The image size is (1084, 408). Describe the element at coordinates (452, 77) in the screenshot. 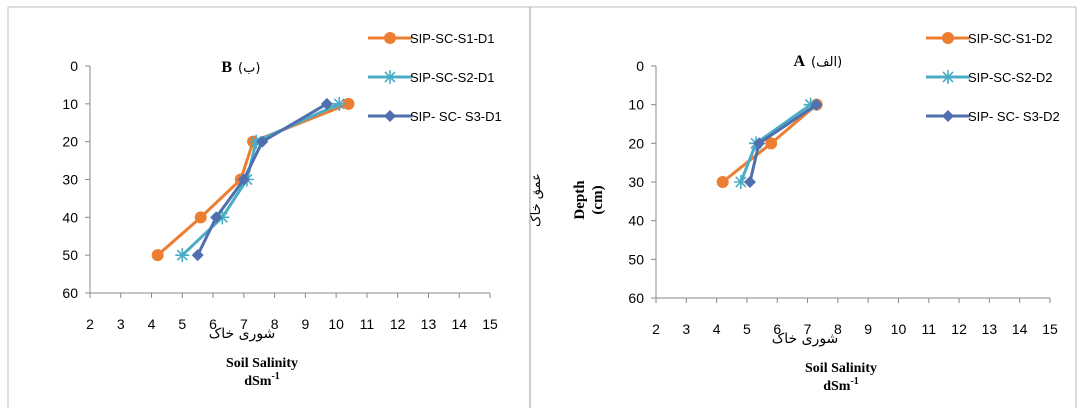

I see `legend-label: SIP-SC-S2-D1` at that location.